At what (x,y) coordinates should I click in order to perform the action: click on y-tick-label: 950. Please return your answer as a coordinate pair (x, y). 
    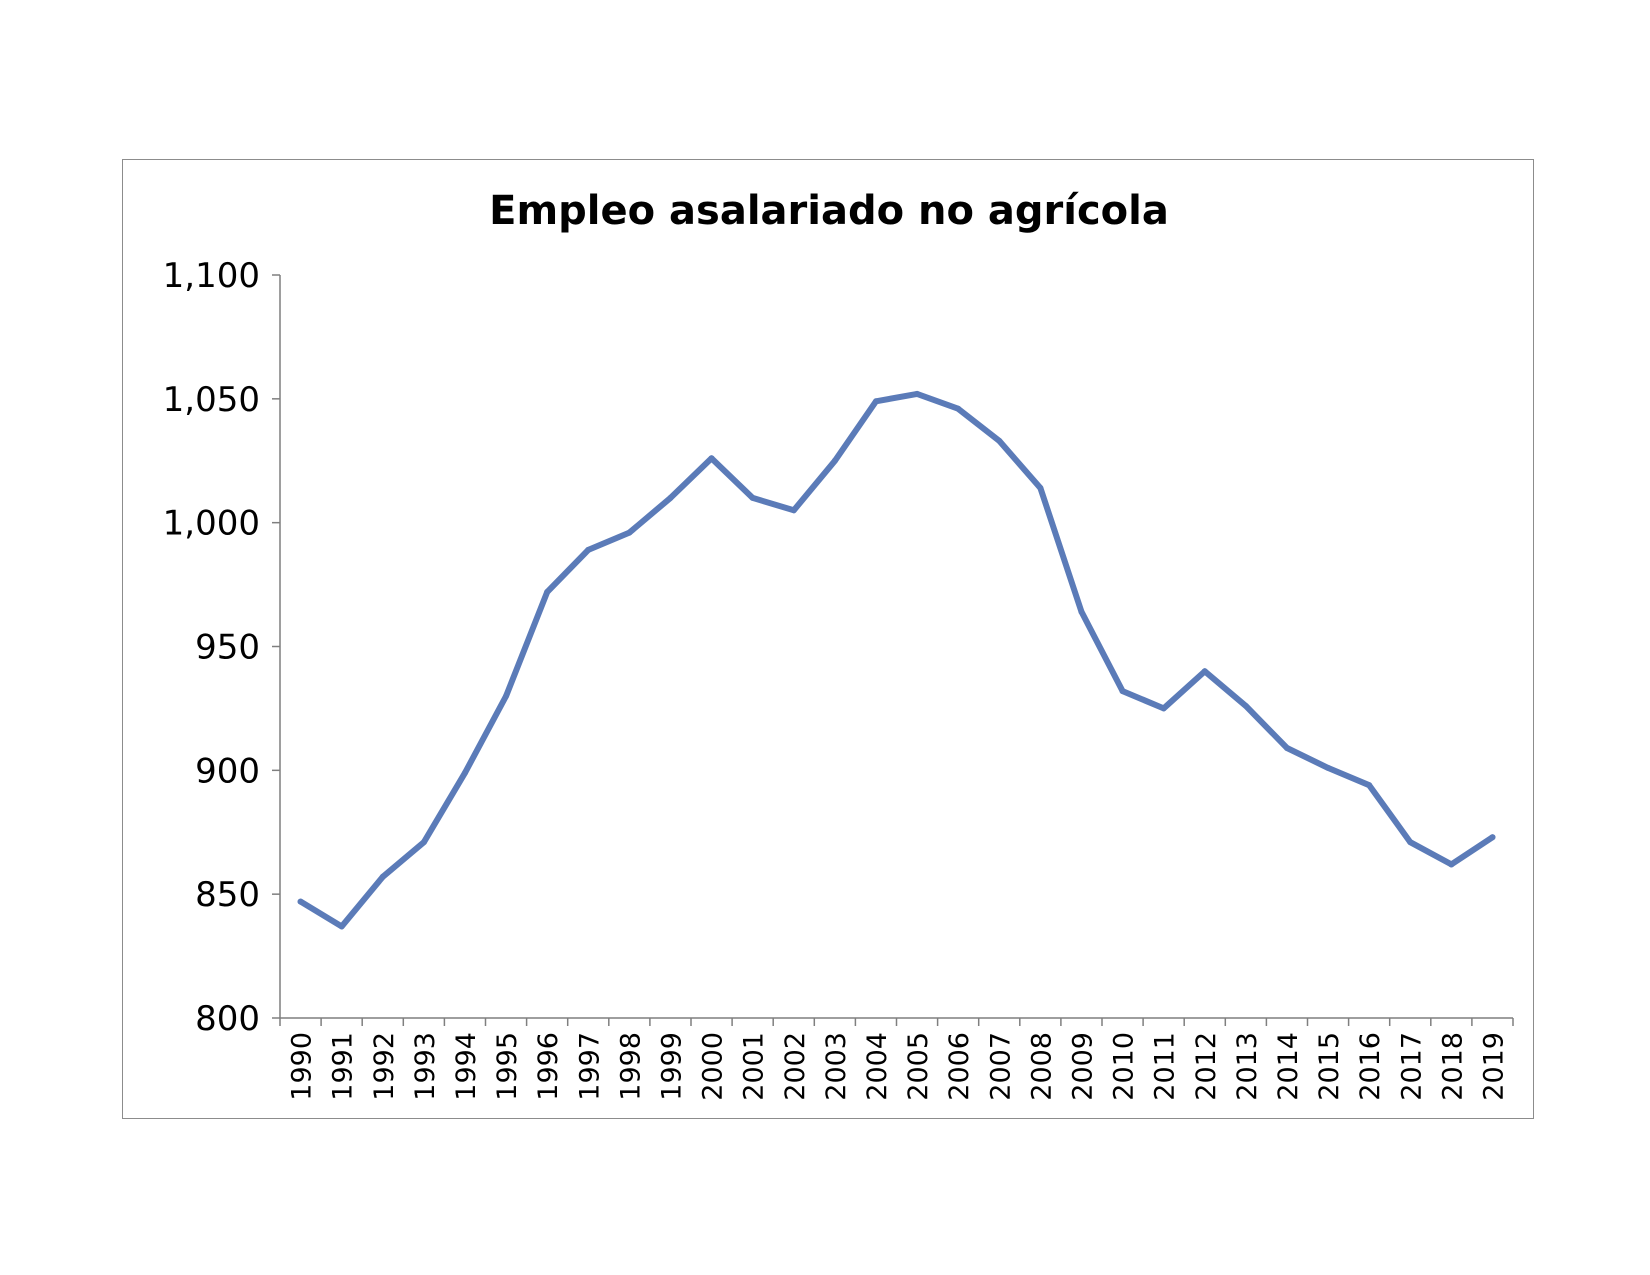
    Looking at the image, I should click on (227, 648).